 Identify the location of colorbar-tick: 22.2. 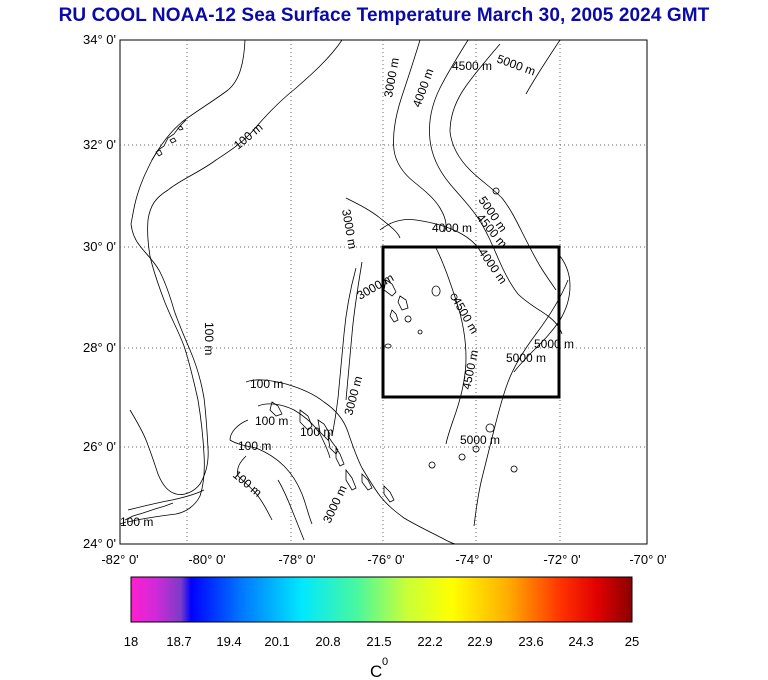
(429, 641).